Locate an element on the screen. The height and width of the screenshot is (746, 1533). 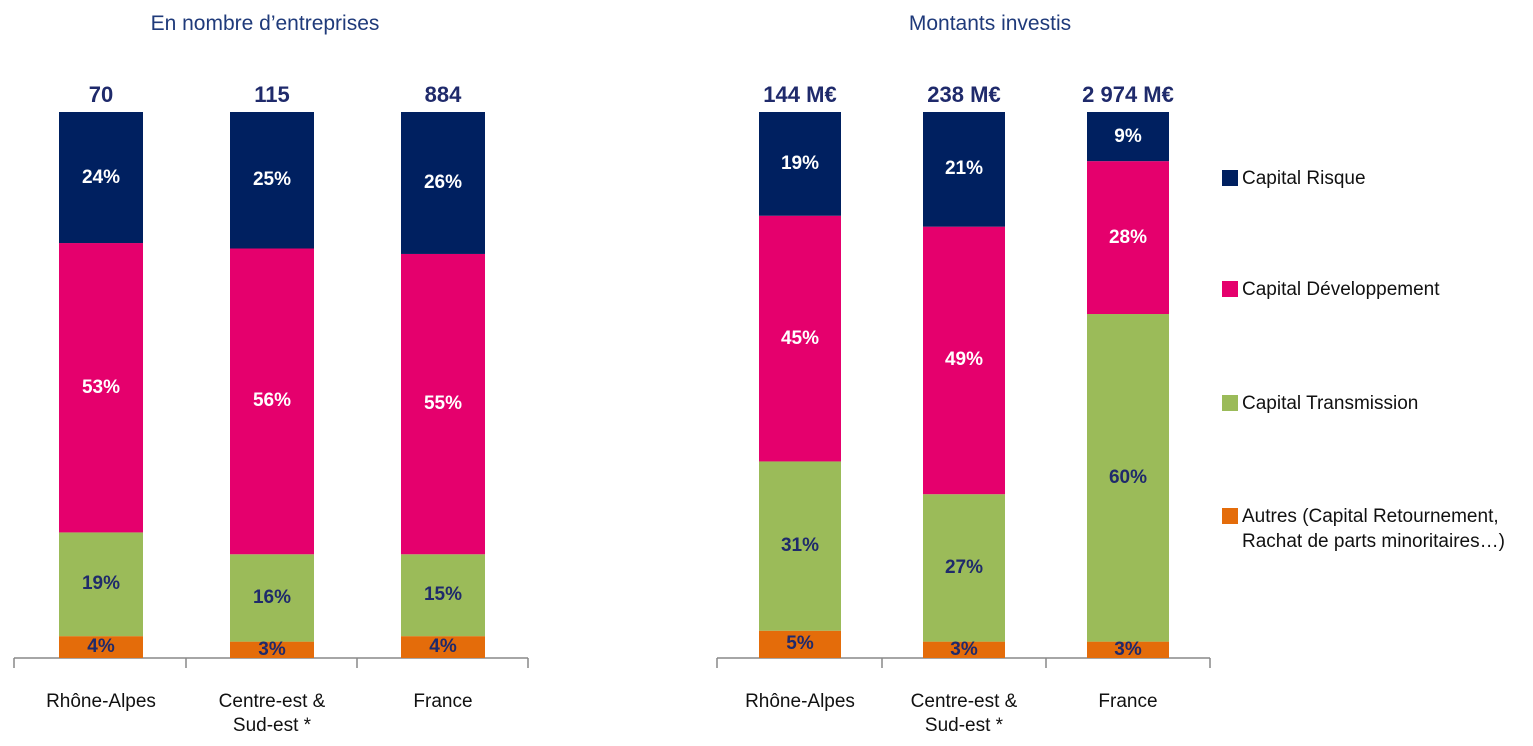
data-label: 15% is located at coordinates (443, 595).